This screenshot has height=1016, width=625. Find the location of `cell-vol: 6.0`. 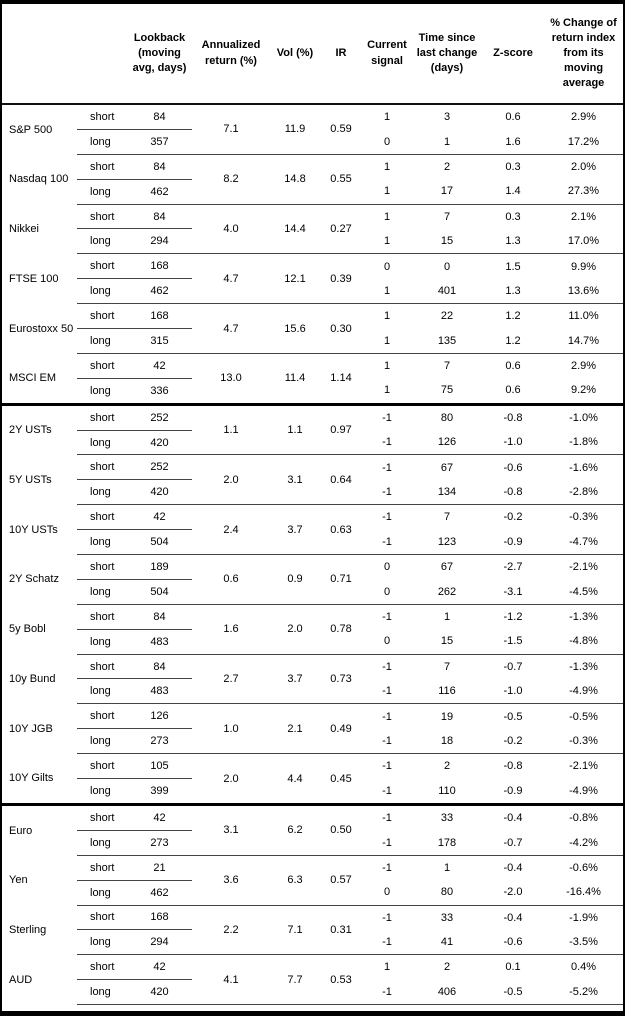

cell-vol: 6.0 is located at coordinates (295, 1007).